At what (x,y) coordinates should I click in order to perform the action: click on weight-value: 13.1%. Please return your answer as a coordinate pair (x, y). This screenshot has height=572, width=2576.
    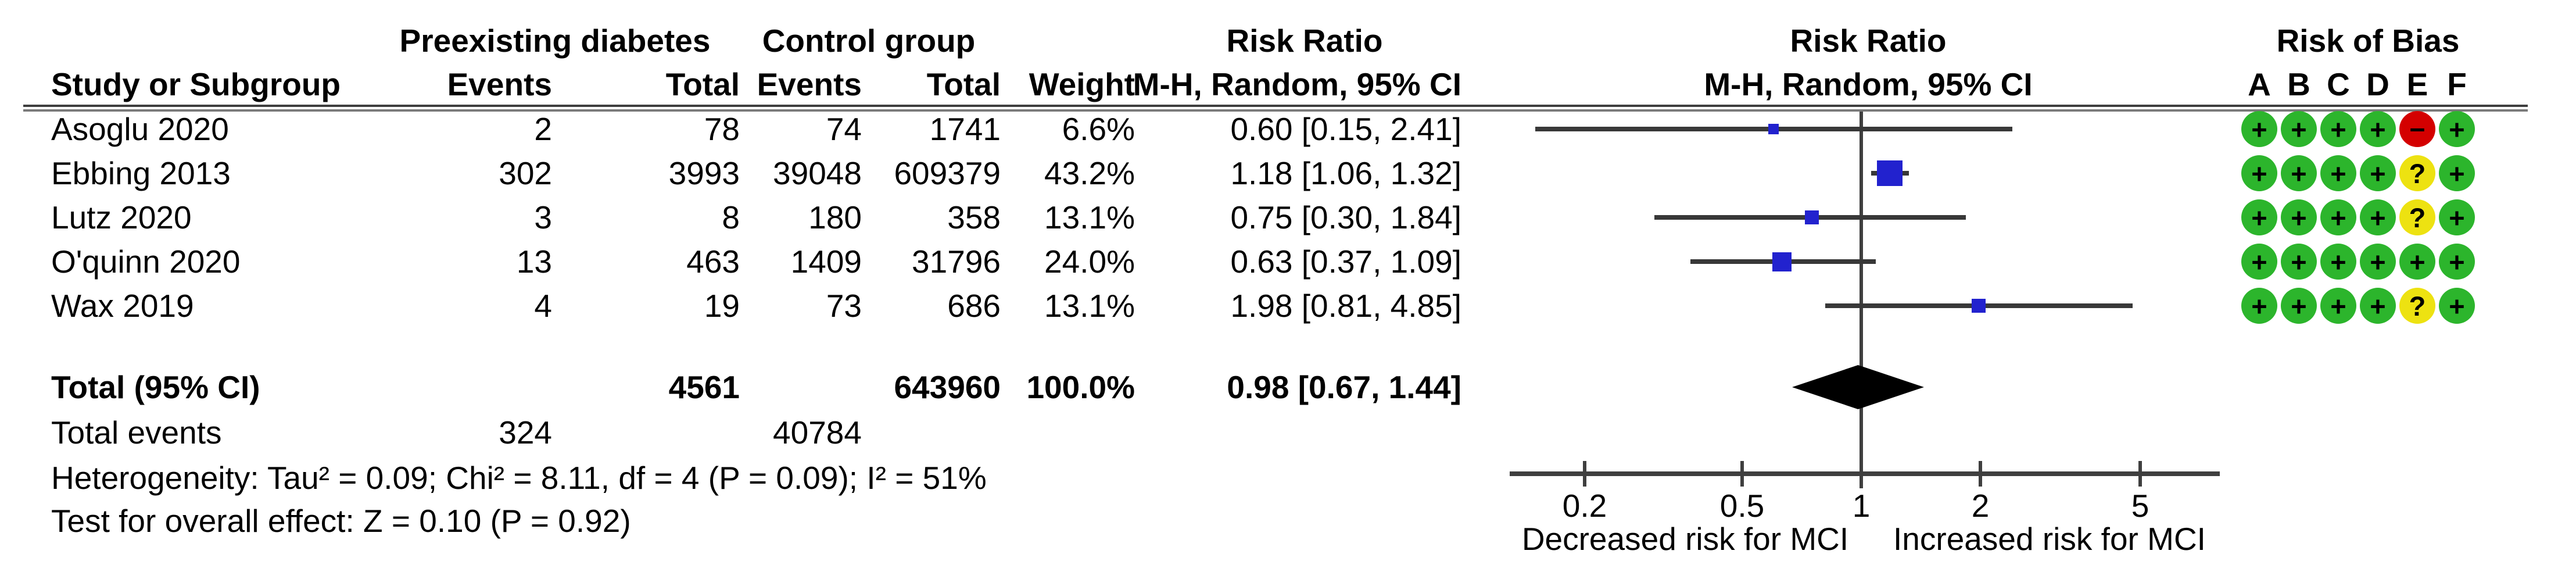
    Looking at the image, I should click on (1089, 306).